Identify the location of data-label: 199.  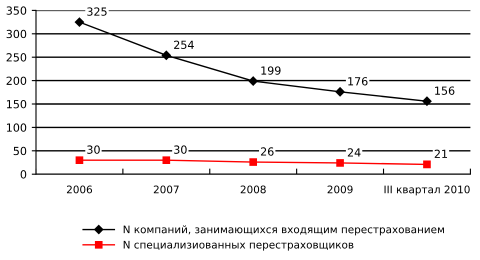
(271, 70).